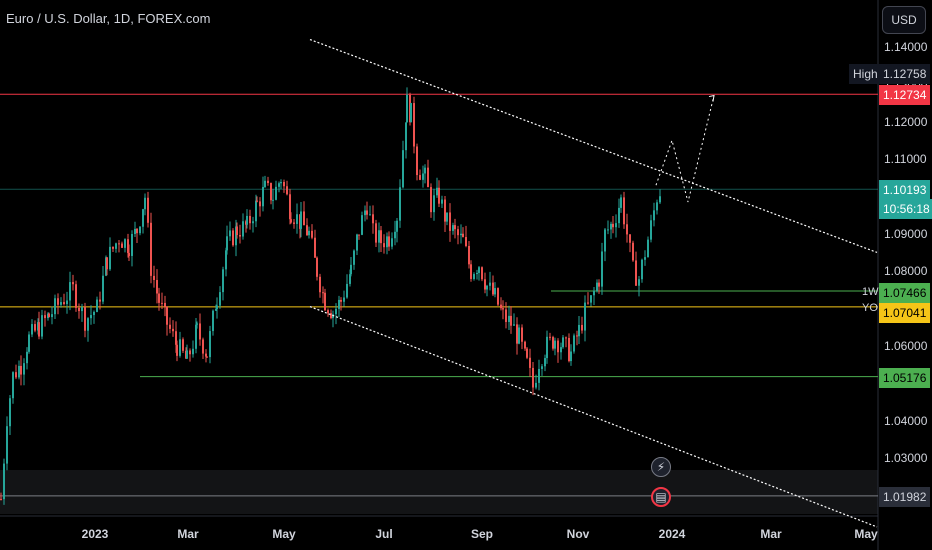 The height and width of the screenshot is (550, 932). What do you see at coordinates (904, 20) in the screenshot?
I see `currency-button: USD` at bounding box center [904, 20].